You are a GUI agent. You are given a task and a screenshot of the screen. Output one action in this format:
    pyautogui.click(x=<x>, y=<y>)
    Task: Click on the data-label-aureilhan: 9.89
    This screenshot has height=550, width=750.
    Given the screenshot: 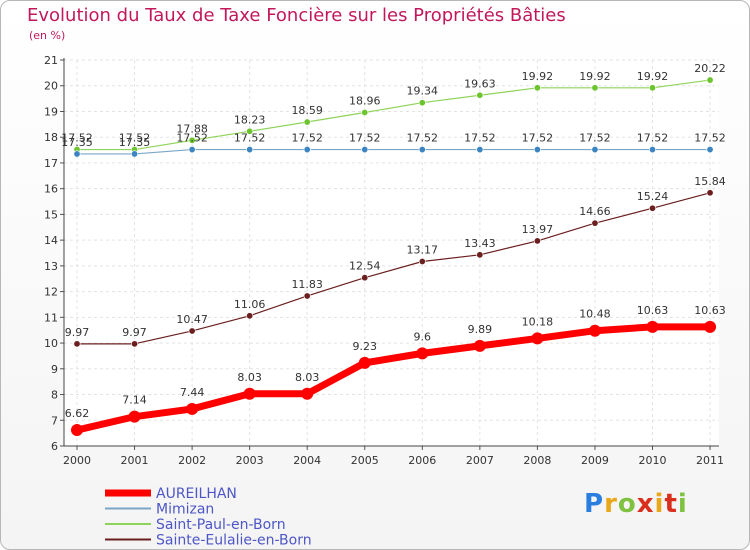 What is the action you would take?
    pyautogui.click(x=480, y=329)
    